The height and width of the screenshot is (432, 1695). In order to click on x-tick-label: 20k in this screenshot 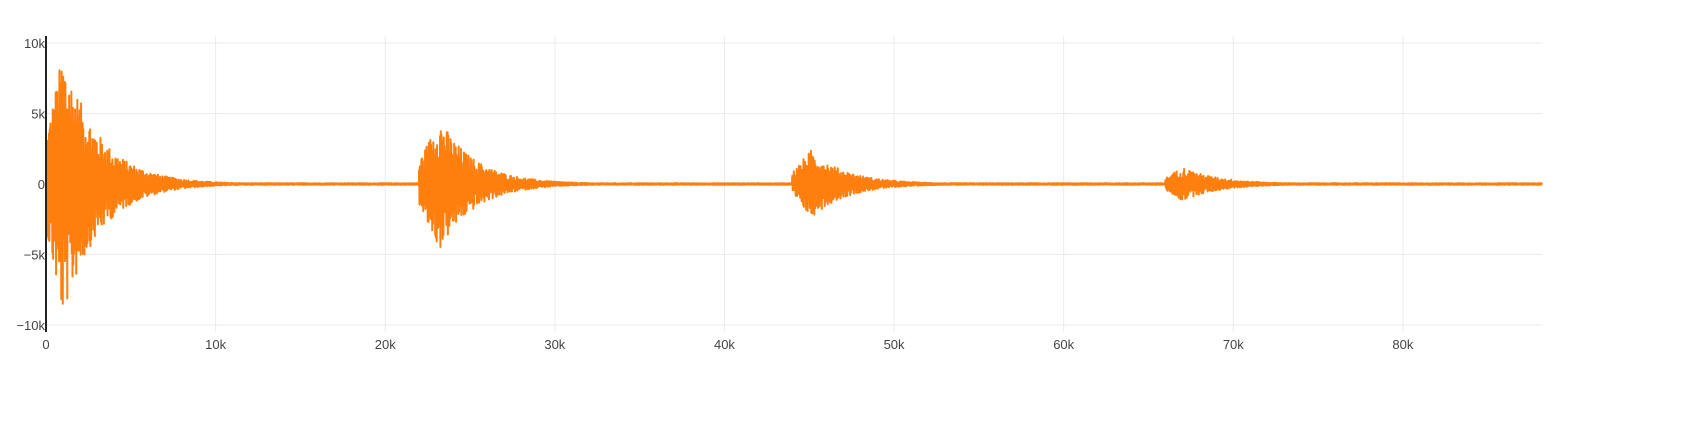, I will do `click(385, 344)`.